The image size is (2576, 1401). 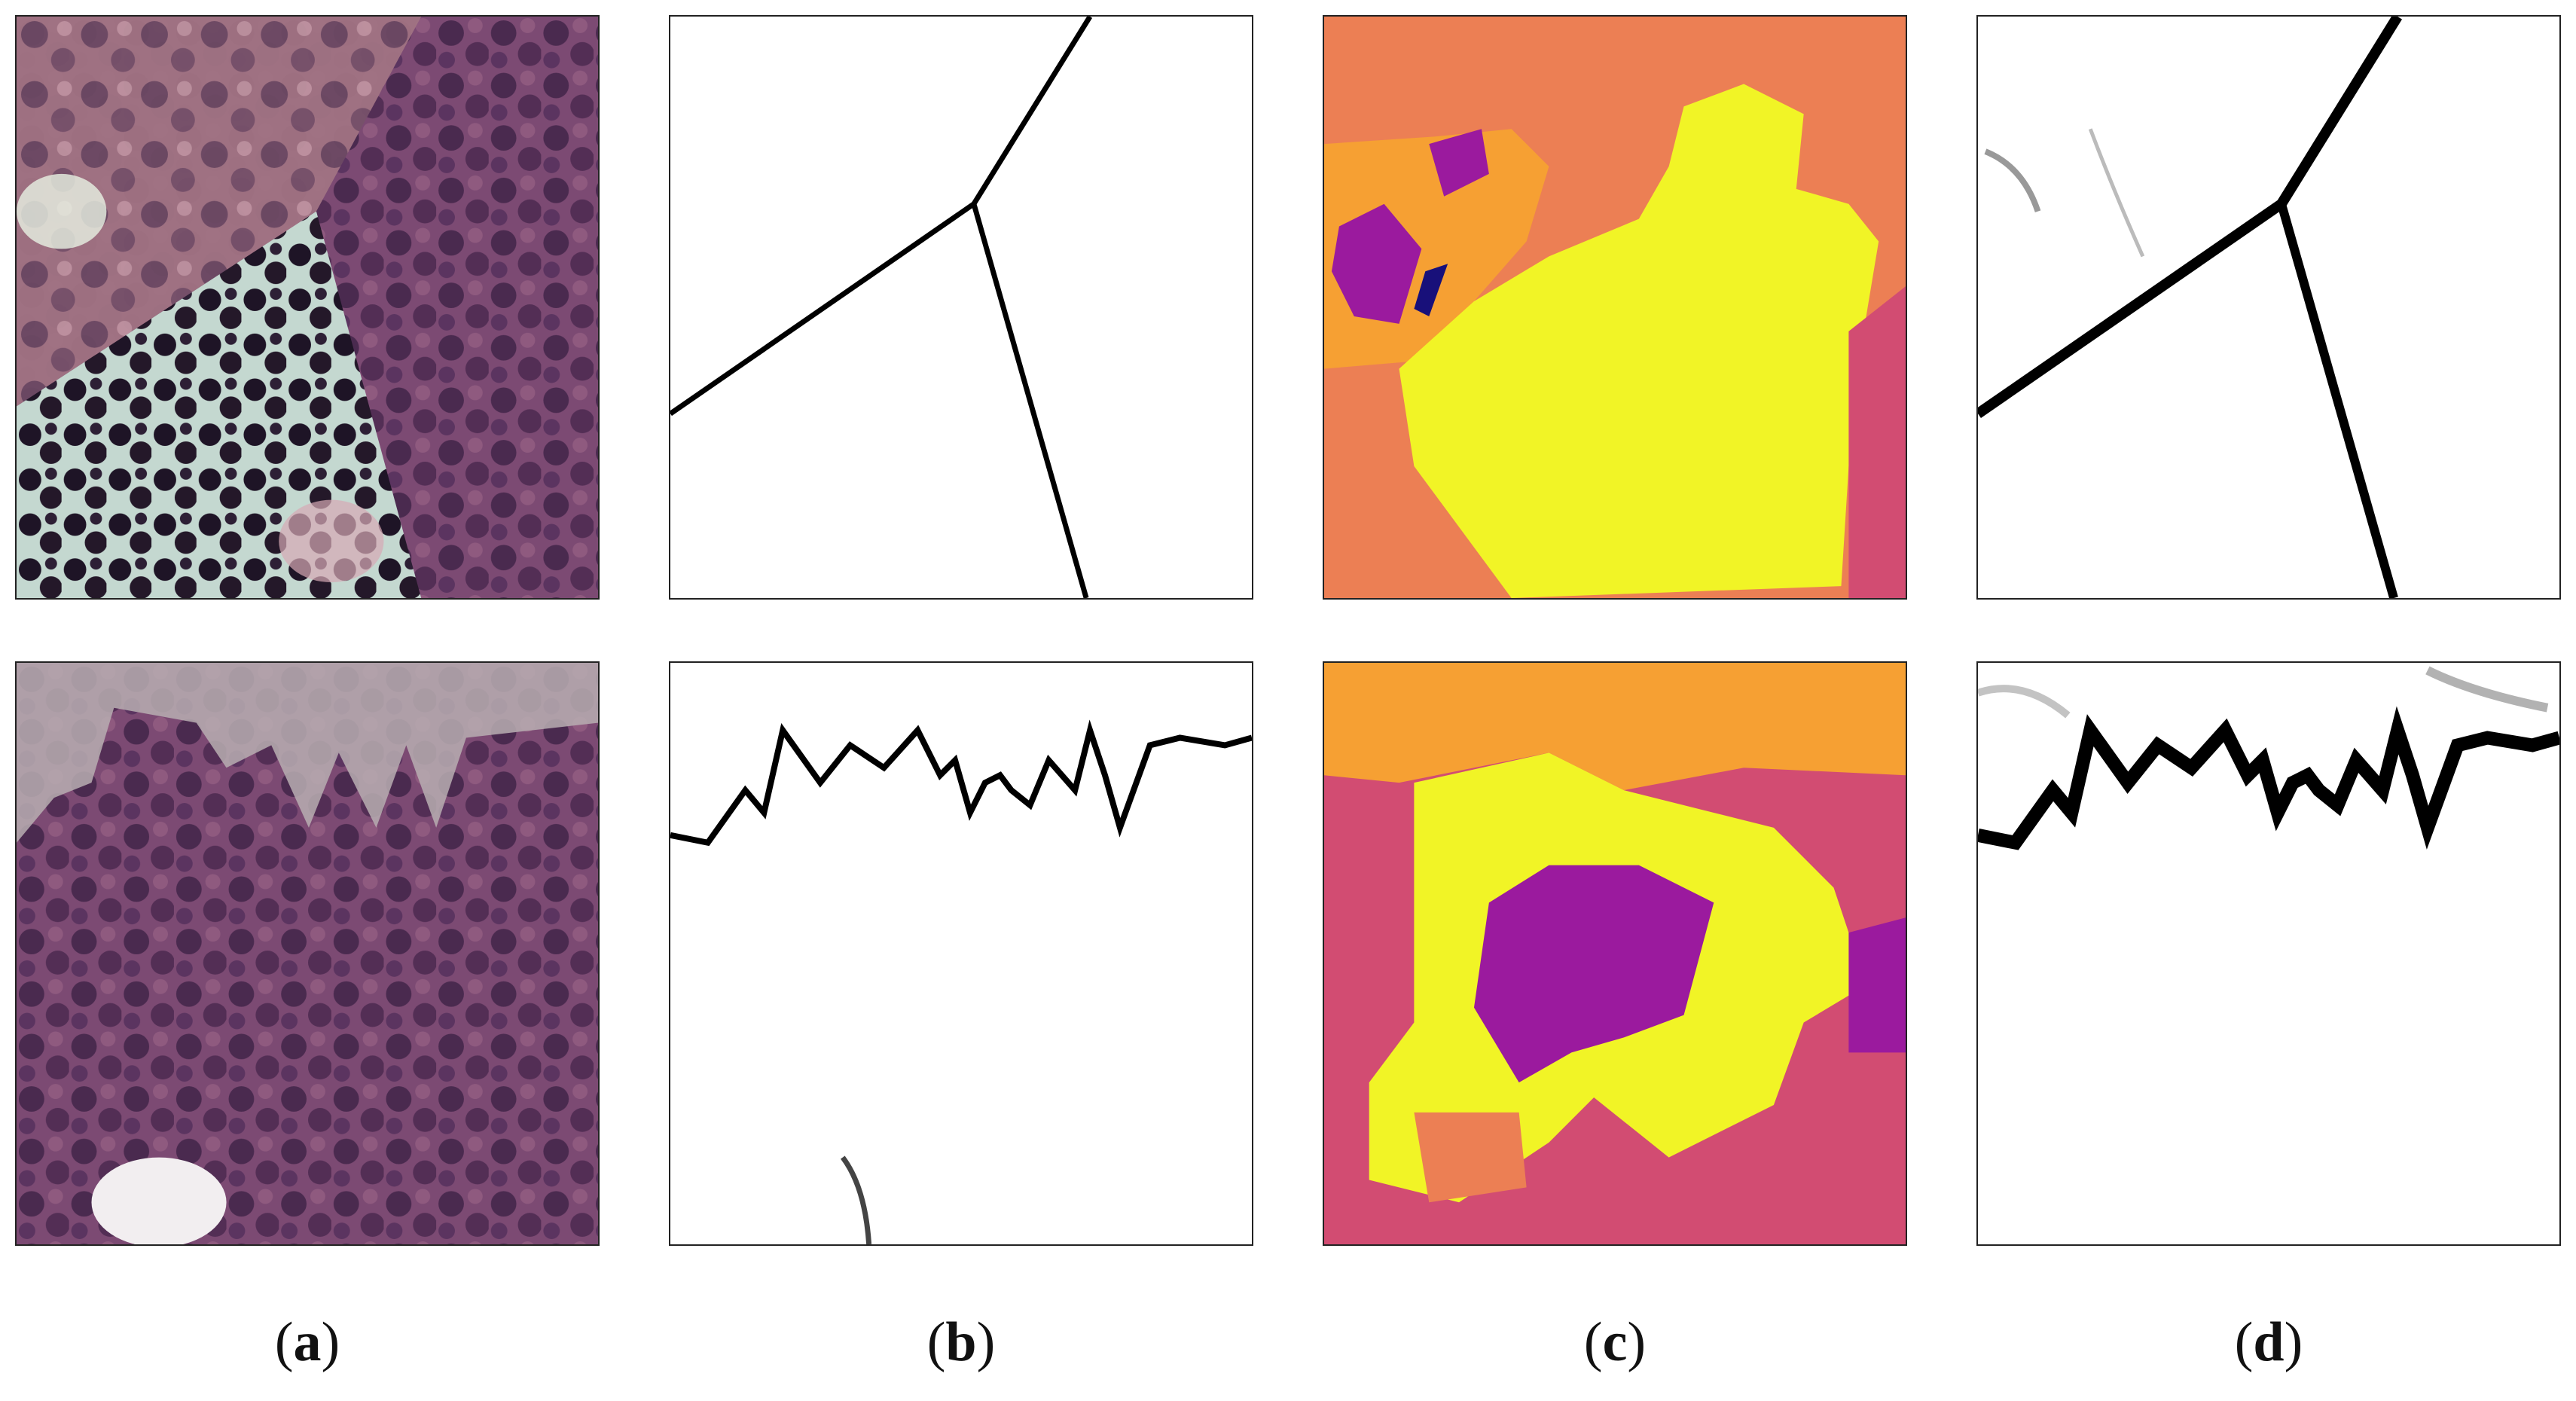 What do you see at coordinates (2269, 1342) in the screenshot?
I see `caption-d: (d)` at bounding box center [2269, 1342].